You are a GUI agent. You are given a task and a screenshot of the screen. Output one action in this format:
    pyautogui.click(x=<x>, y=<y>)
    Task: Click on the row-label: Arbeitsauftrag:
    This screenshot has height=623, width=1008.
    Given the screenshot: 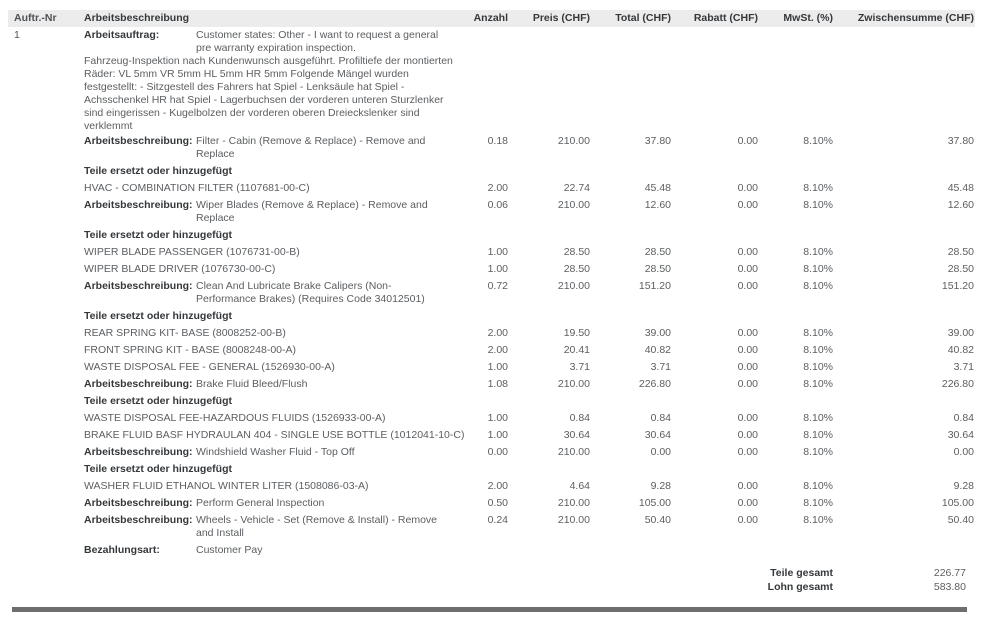 What is the action you would take?
    pyautogui.click(x=122, y=35)
    